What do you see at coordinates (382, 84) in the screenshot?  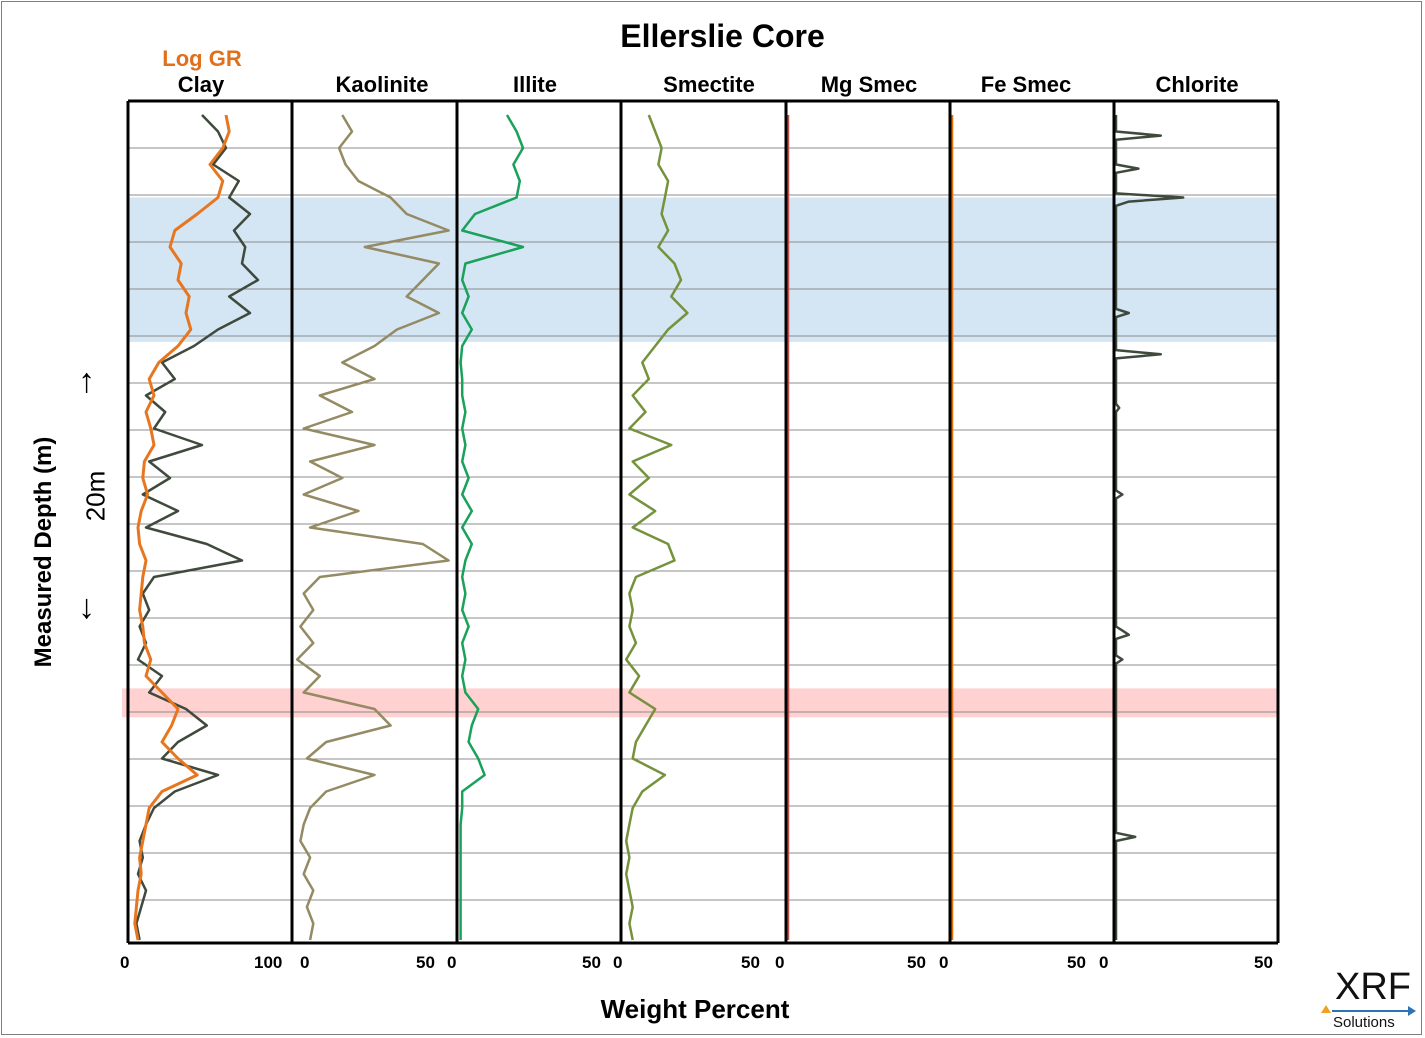 I see `track-title-kaolinite: Kaolinite` at bounding box center [382, 84].